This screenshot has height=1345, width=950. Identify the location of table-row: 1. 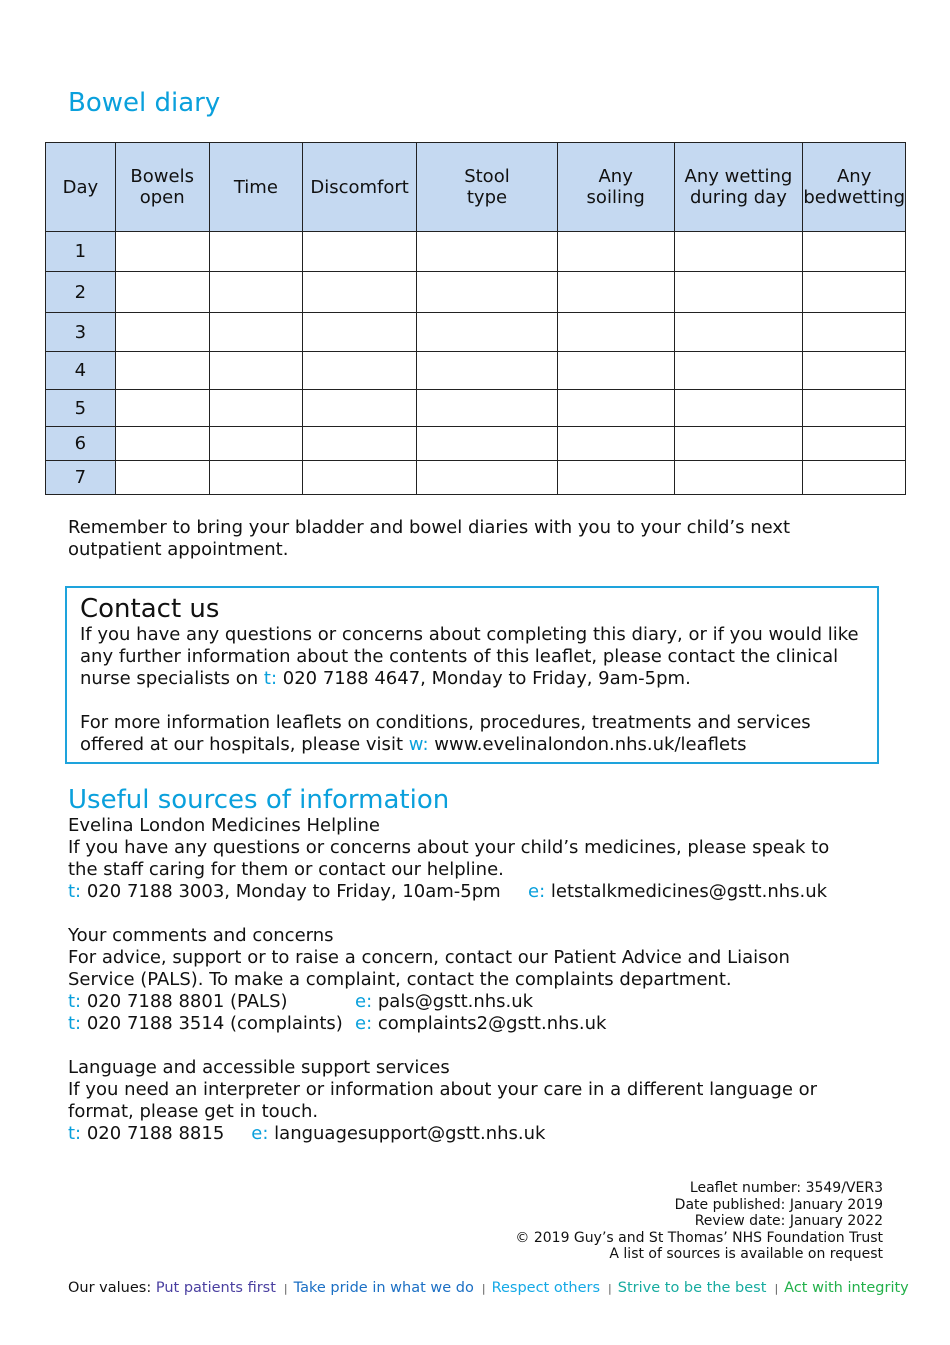
(475, 251).